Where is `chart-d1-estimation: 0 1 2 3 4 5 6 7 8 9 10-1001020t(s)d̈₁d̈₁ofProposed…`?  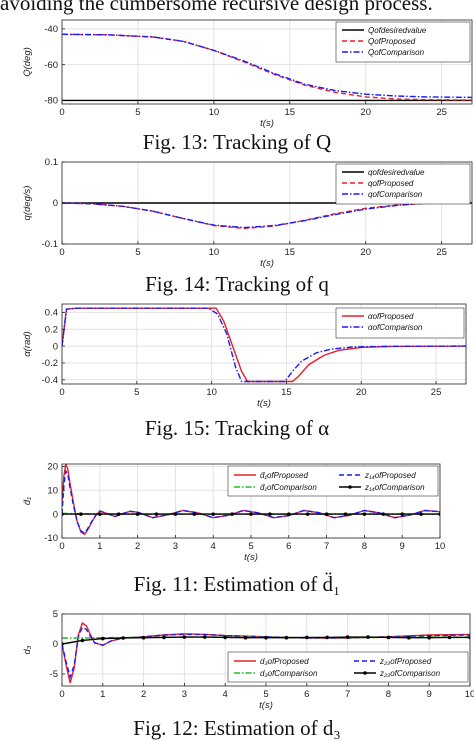 chart-d1-estimation: 0 1 2 3 4 5 6 7 8 9 10-1001020t(s)d̈₁d̈₁ofProposed… is located at coordinates (233, 512).